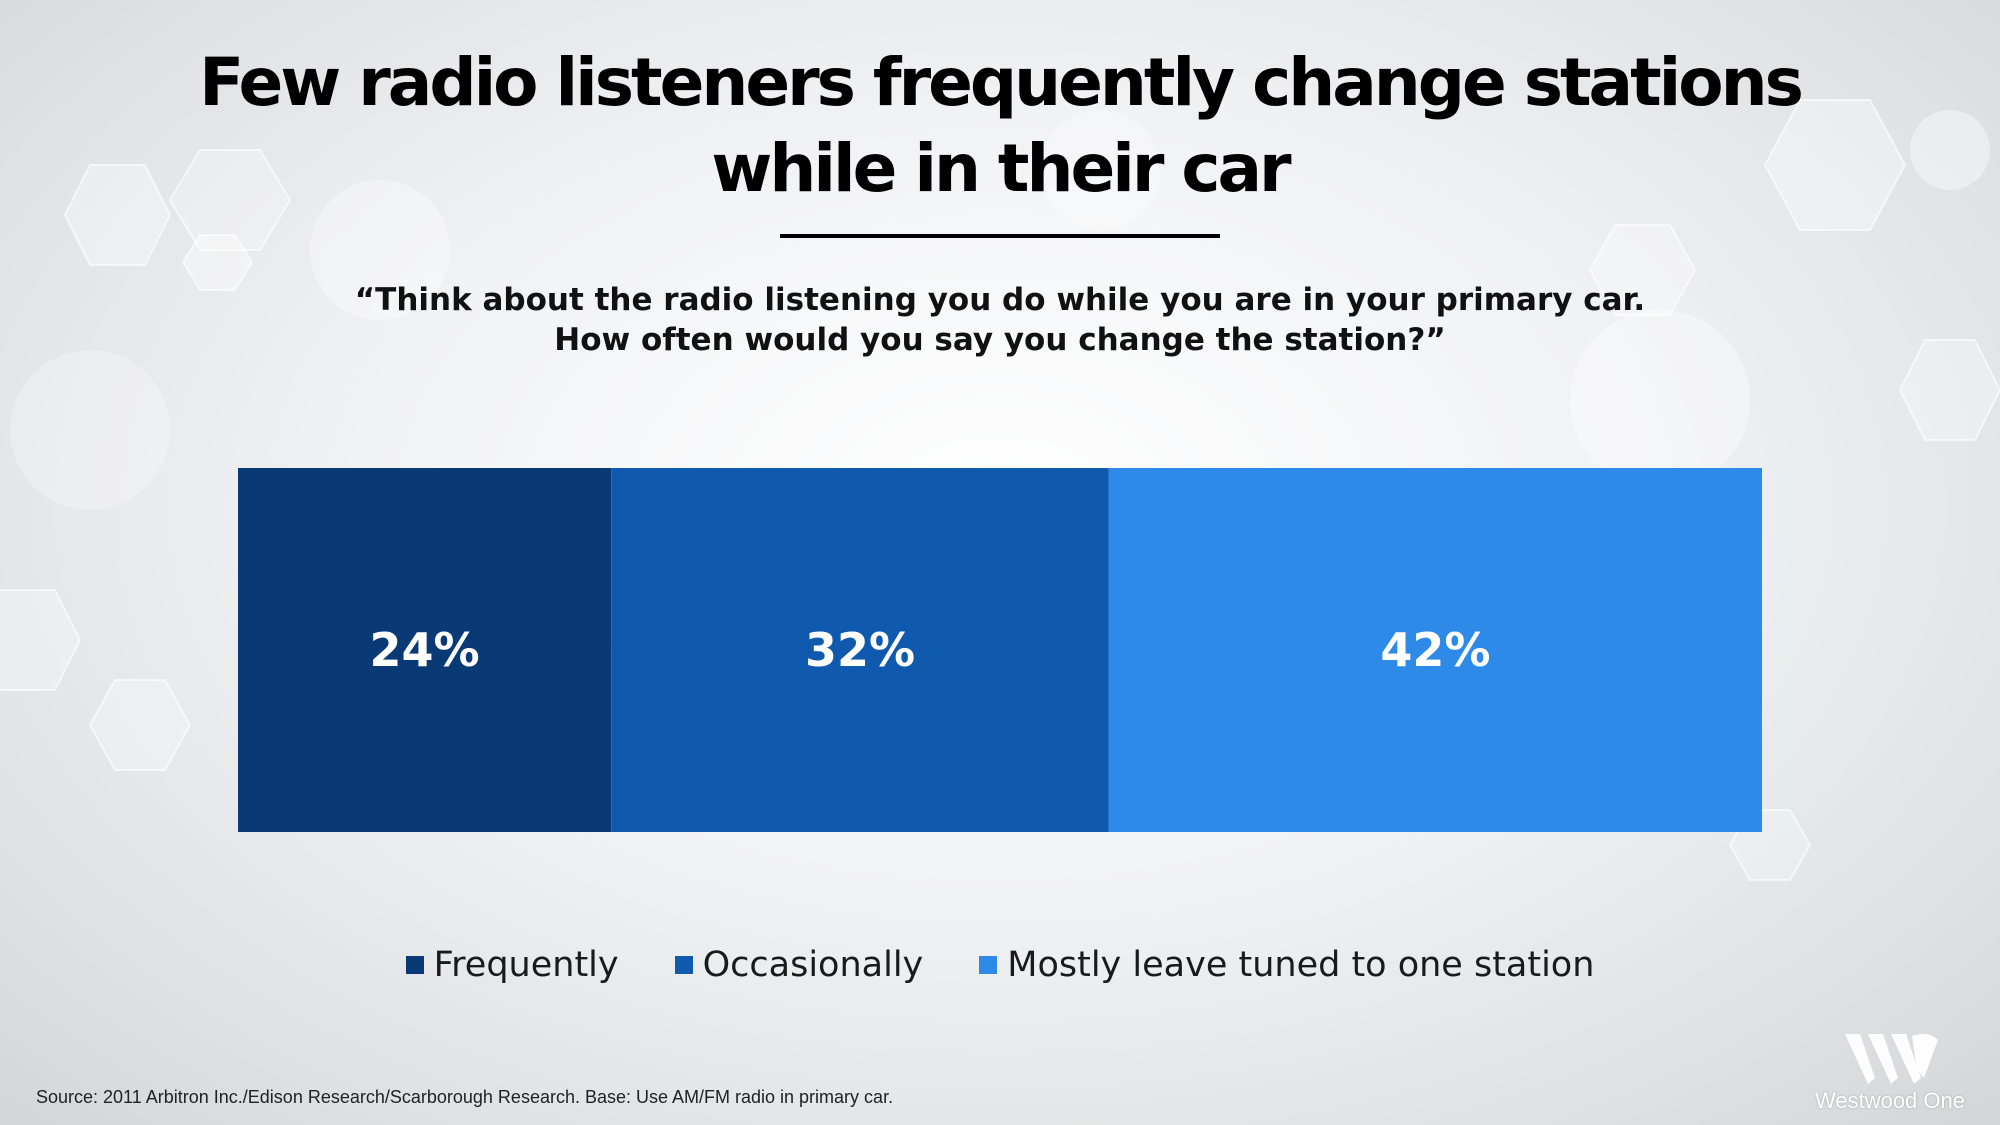  I want to click on legend-label: Mostly leave tuned to one station, so click(1301, 965).